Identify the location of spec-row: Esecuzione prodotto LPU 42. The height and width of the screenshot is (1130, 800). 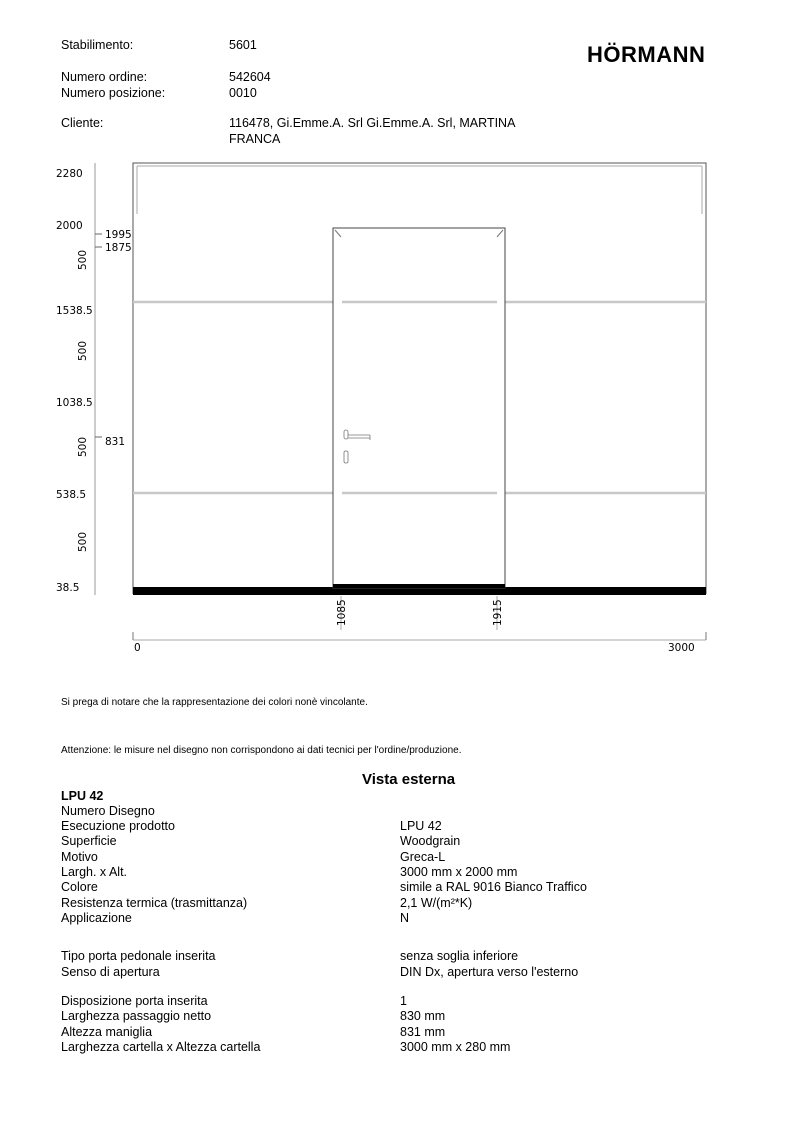
(411, 826).